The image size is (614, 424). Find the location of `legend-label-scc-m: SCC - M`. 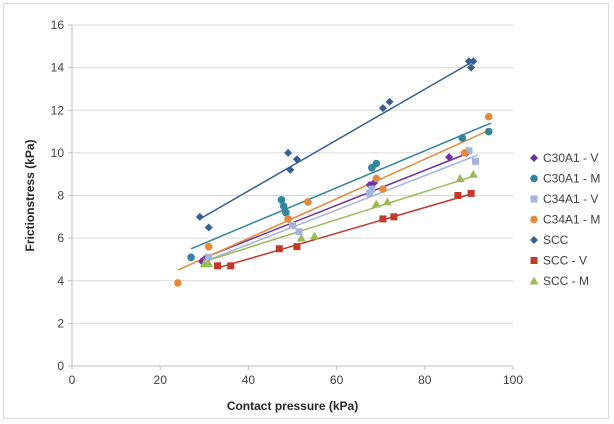

legend-label-scc-m: SCC - M is located at coordinates (566, 281).